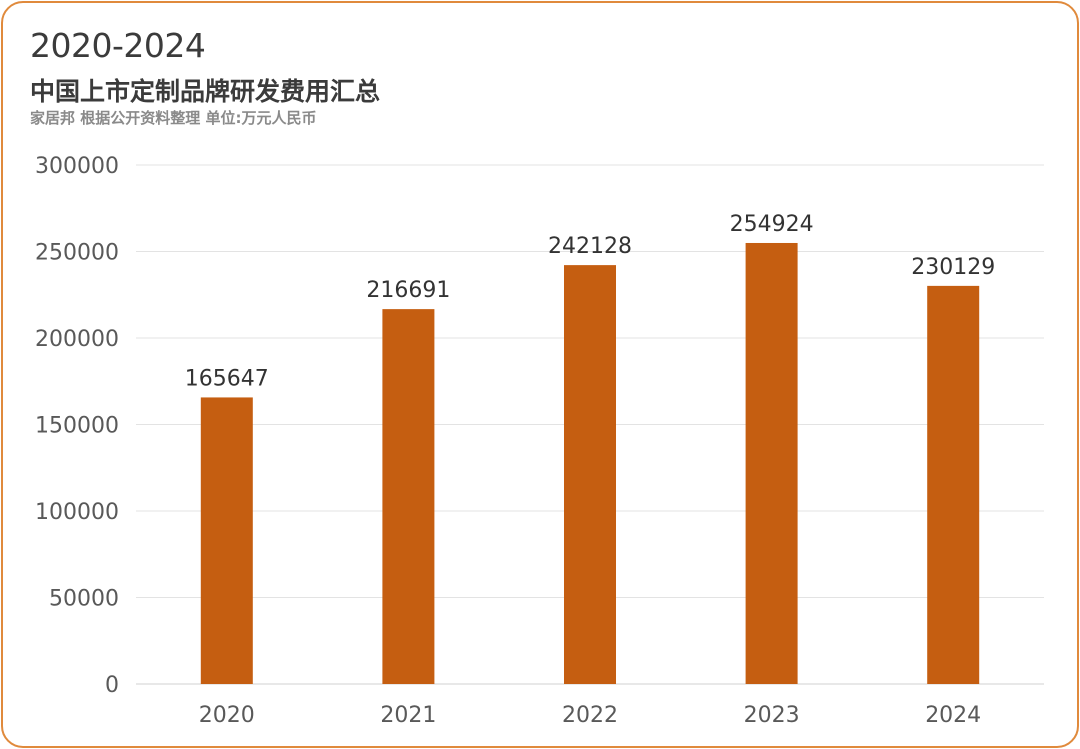  I want to click on y-tick-label: 50000, so click(84, 599).